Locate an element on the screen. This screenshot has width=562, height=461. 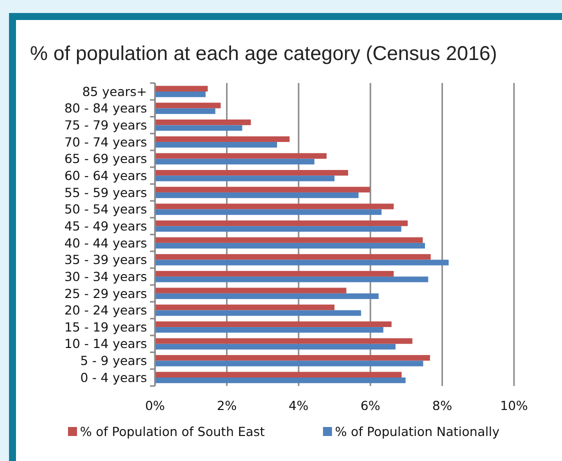
x-tick-label: 0% is located at coordinates (155, 405).